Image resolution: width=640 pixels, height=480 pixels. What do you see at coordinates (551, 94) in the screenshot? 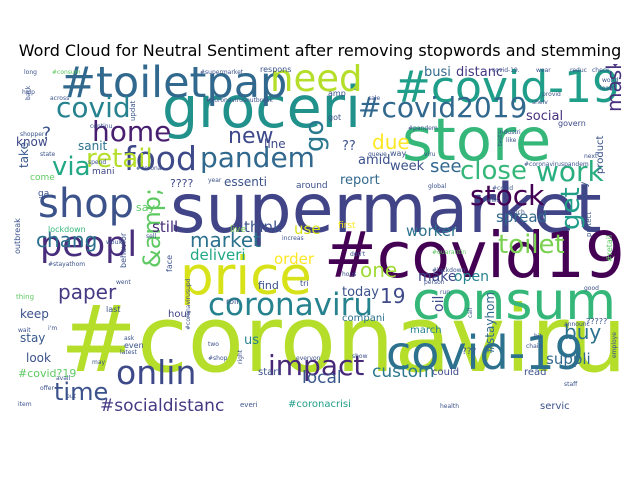
I see `word-153: provid` at bounding box center [551, 94].